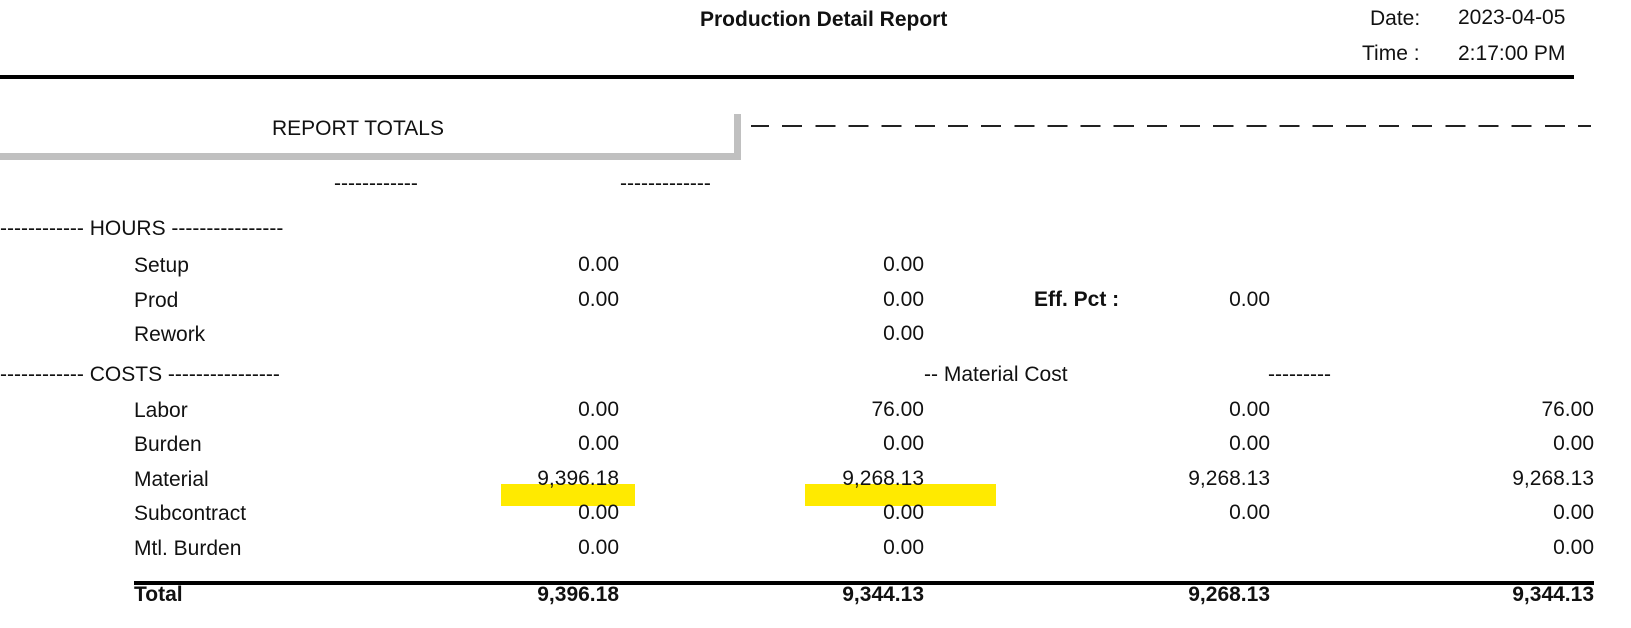  Describe the element at coordinates (1391, 53) in the screenshot. I see `time-label: Time :` at that location.